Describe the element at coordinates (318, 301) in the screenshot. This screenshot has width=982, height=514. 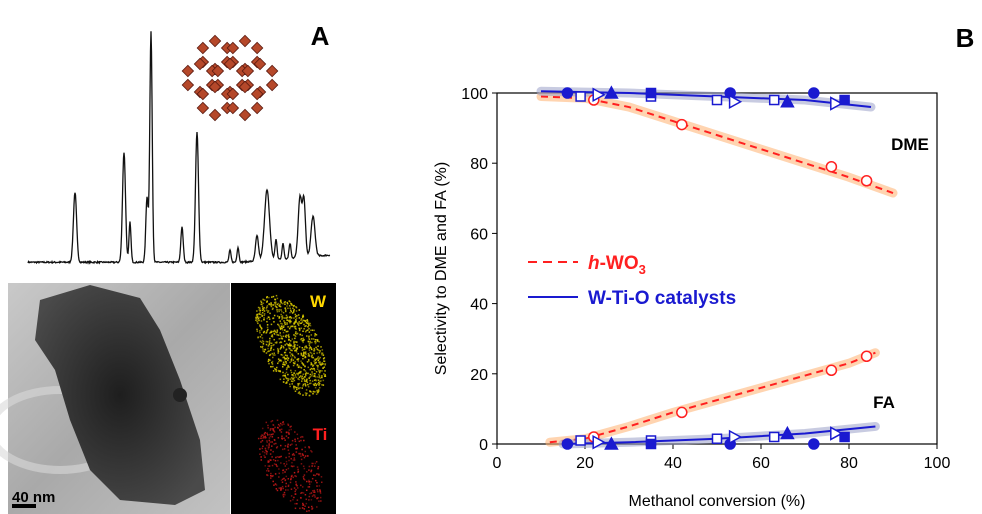
I see `map-label: W` at that location.